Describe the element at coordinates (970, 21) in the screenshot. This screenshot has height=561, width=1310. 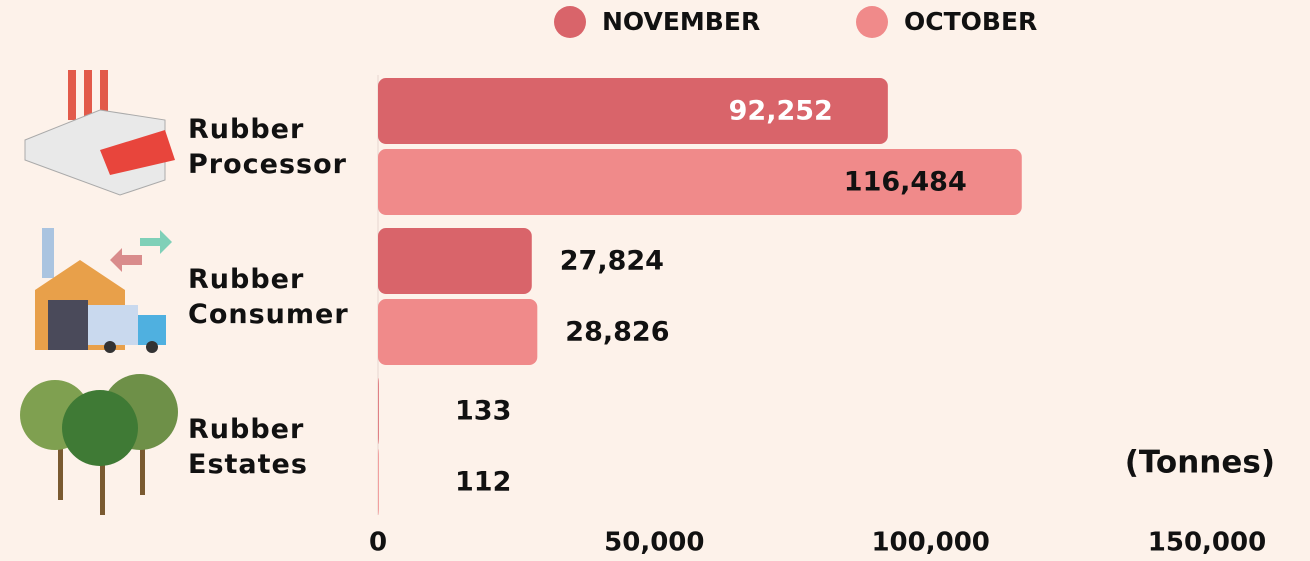
I see `legend-label: OCTOBER` at that location.